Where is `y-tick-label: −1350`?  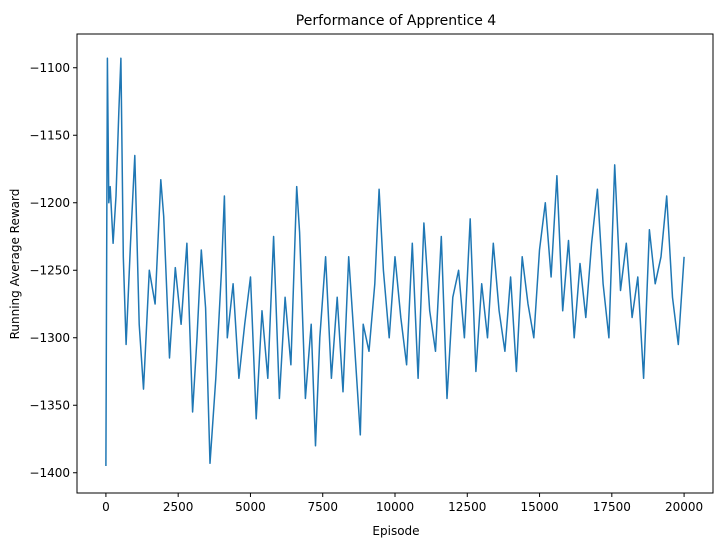
y-tick-label: −1350 is located at coordinates (49, 405).